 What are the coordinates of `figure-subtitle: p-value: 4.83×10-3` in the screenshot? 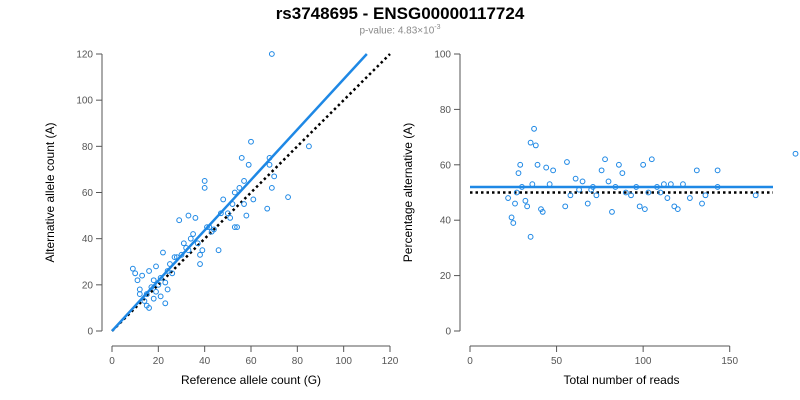 It's located at (400, 30).